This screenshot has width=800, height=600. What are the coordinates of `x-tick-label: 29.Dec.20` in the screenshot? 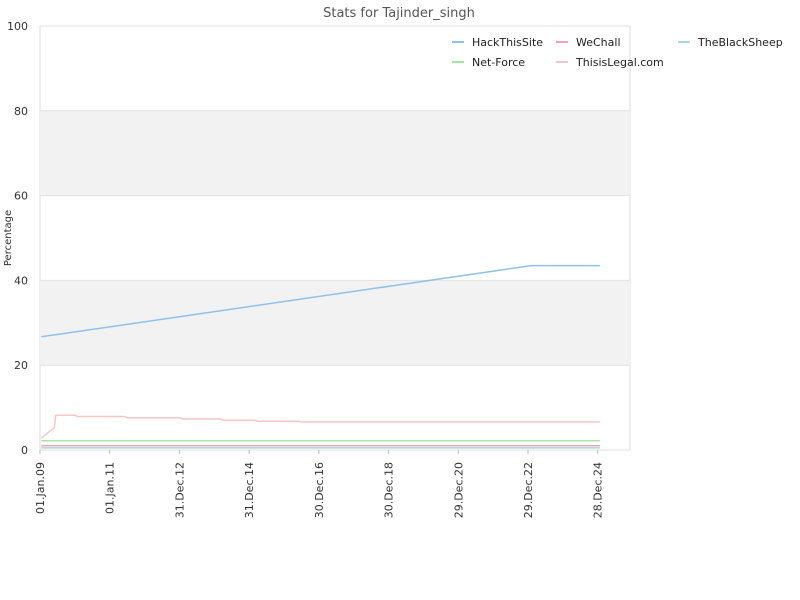 It's located at (458, 490).